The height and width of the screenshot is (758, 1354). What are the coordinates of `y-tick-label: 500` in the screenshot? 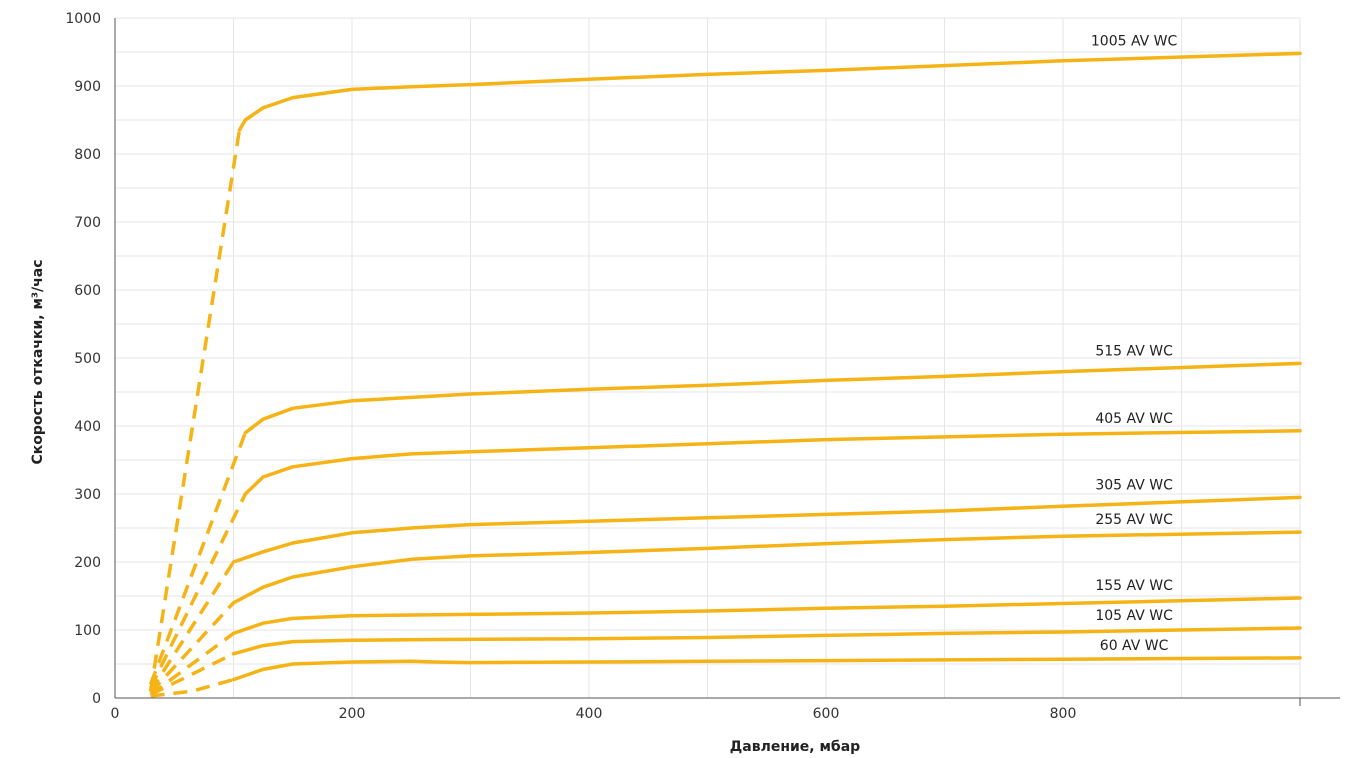 It's located at (87, 359).